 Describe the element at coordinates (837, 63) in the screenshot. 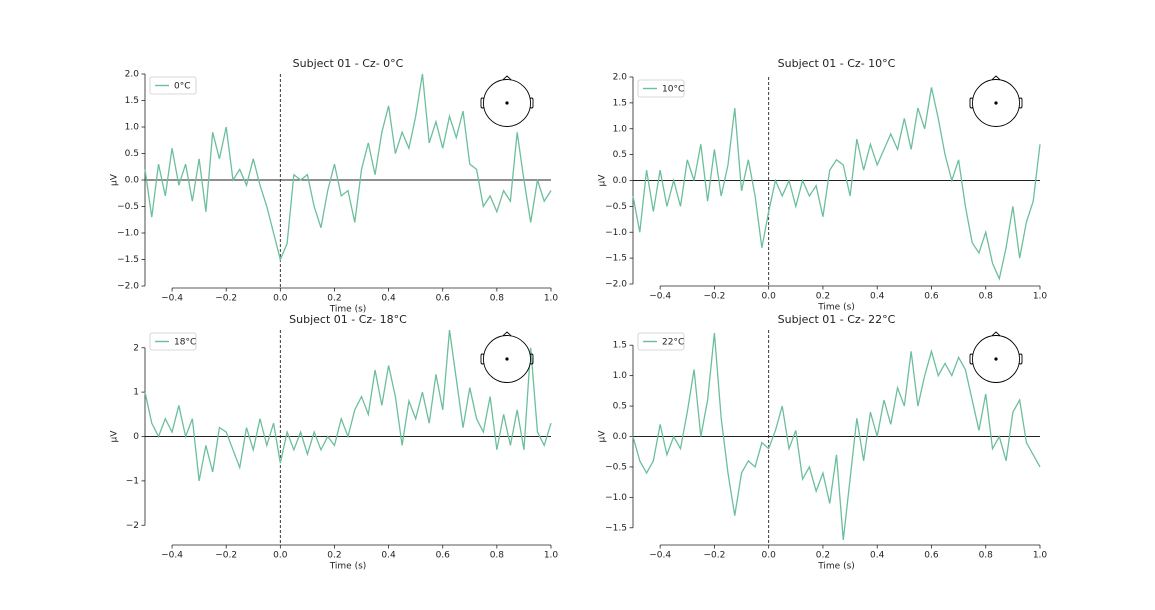

I see `subplot-title: Subject 01 - Cz- 10°C` at that location.